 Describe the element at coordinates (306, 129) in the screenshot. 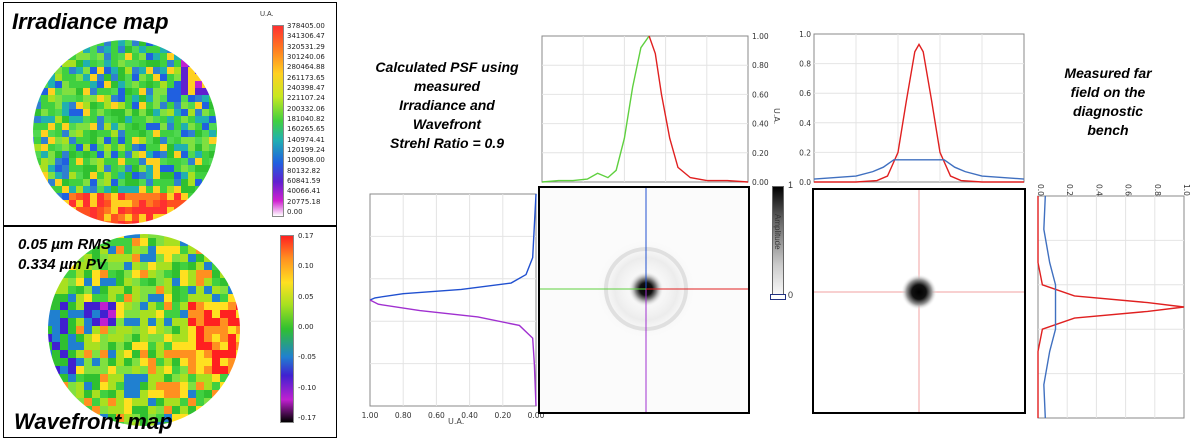

I see `colorbar-tick-label: 160265.65` at that location.